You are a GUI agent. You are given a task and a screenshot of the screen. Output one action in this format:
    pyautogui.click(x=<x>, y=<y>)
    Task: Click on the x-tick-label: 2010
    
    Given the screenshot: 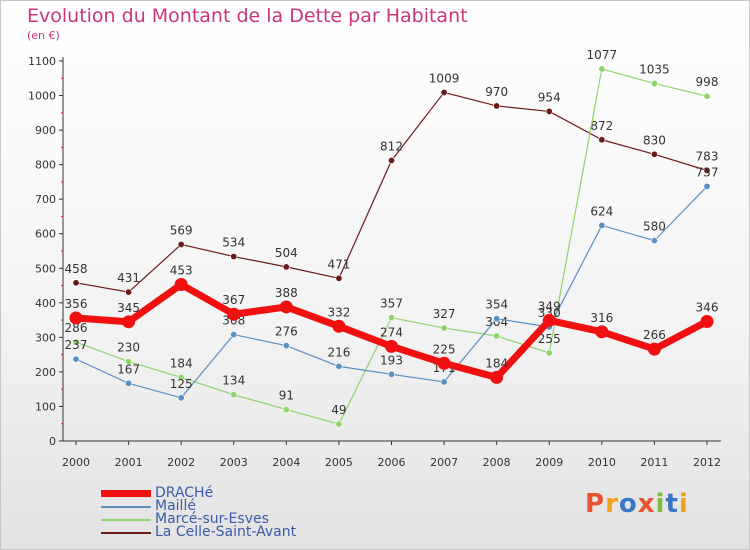 What is the action you would take?
    pyautogui.click(x=602, y=462)
    